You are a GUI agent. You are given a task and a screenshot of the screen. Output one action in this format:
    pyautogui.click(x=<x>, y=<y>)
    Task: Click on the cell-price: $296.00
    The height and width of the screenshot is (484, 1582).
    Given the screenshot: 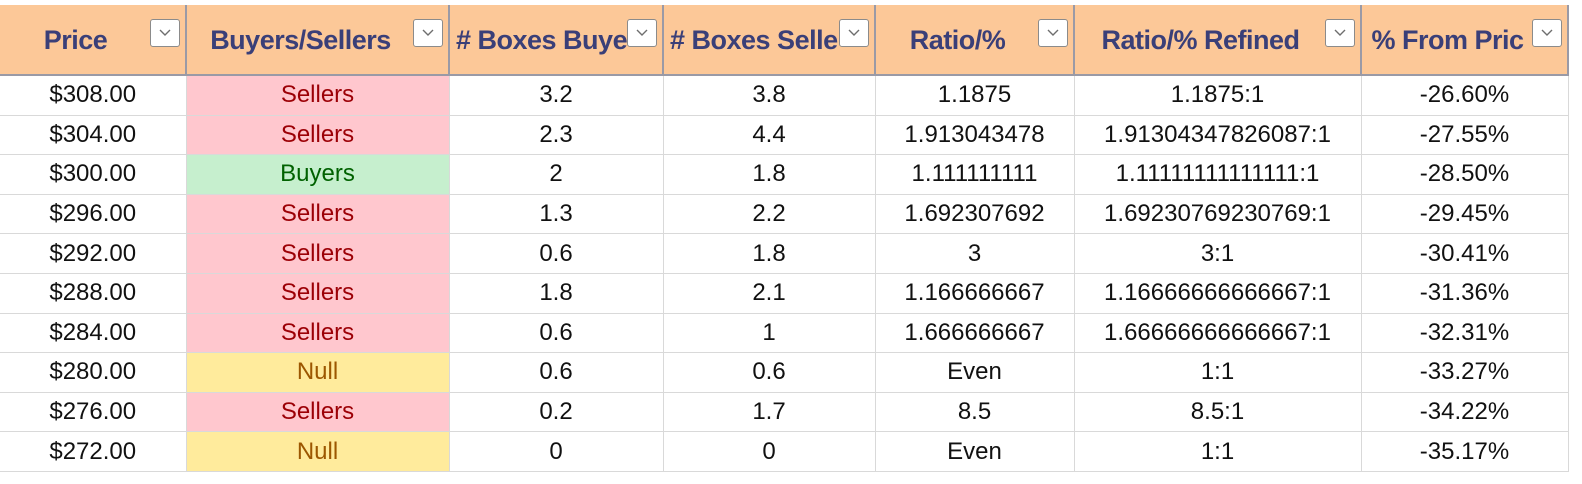 What is the action you would take?
    pyautogui.click(x=93, y=214)
    